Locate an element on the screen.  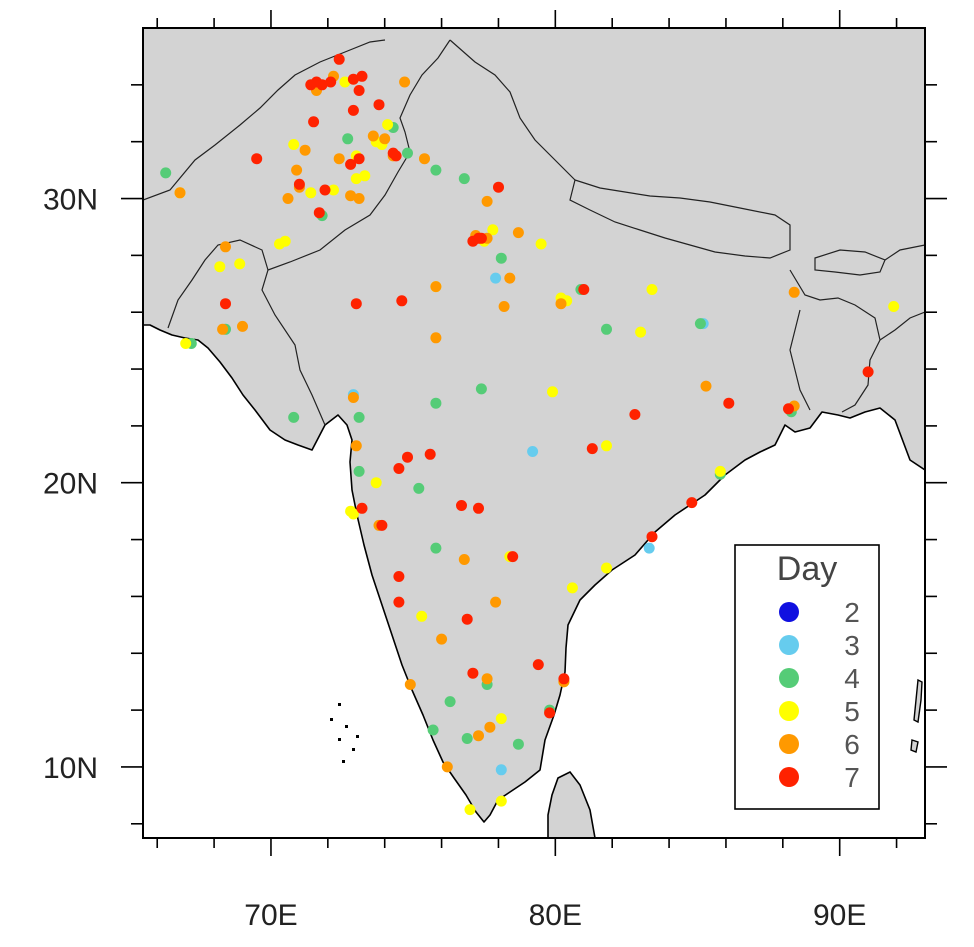
legend-title: Day is located at coordinates (807, 569).